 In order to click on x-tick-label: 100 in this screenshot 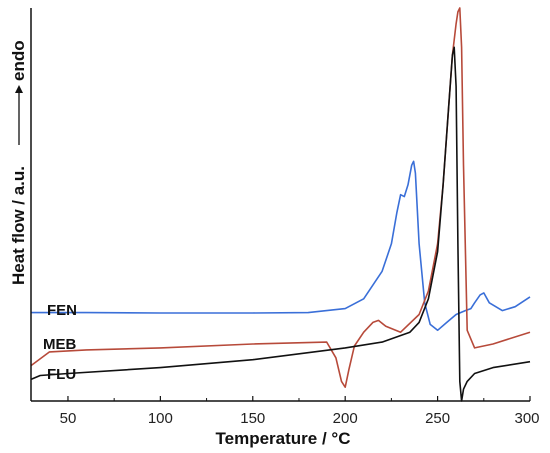, I will do `click(160, 418)`.